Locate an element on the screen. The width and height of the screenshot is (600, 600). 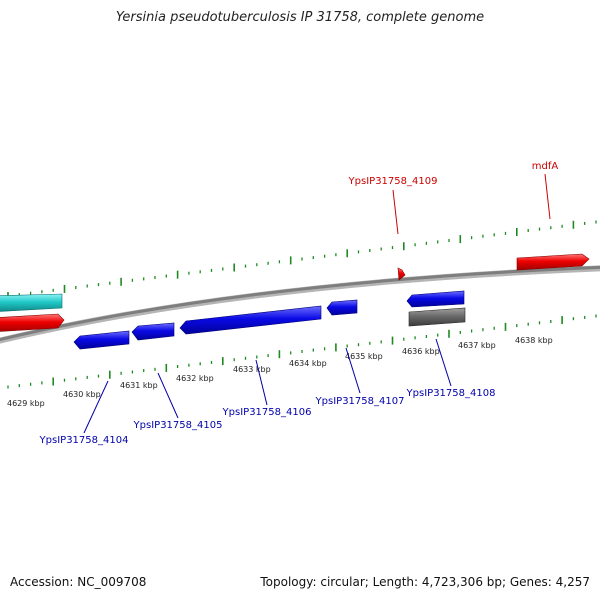
scale-label: 4630 kbp is located at coordinates (82, 394).